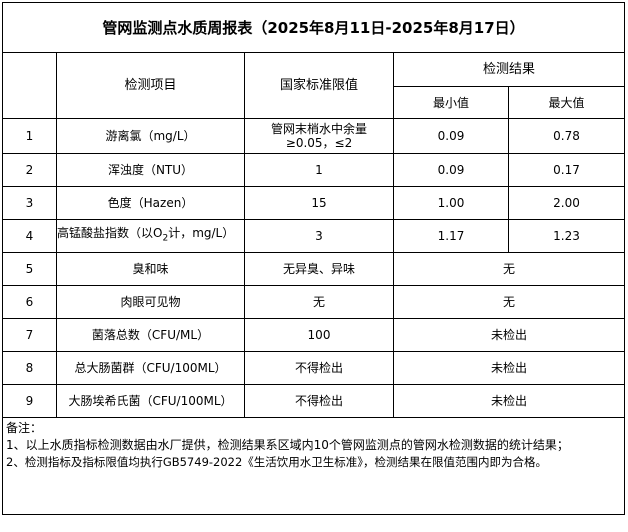  I want to click on row-item: 大肠埃希氏菌（CFU/100ML）, so click(150, 401).